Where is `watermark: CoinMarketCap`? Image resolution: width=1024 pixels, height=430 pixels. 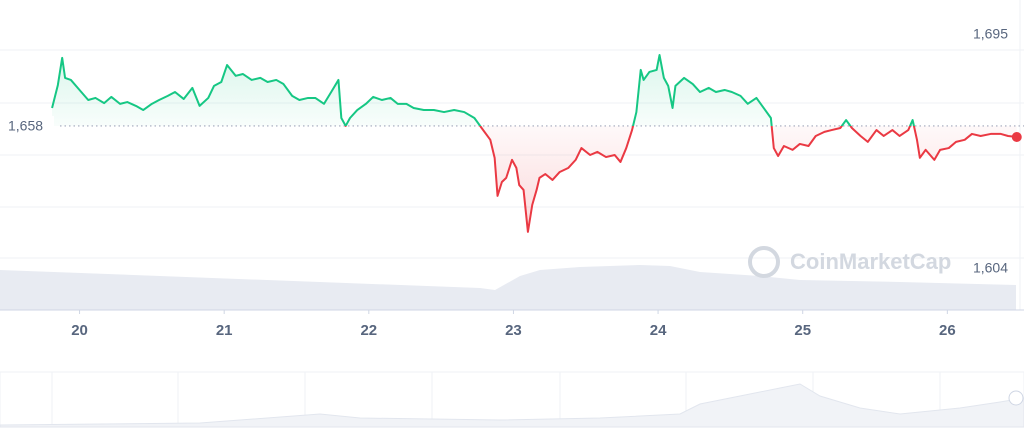 watermark: CoinMarketCap is located at coordinates (849, 262).